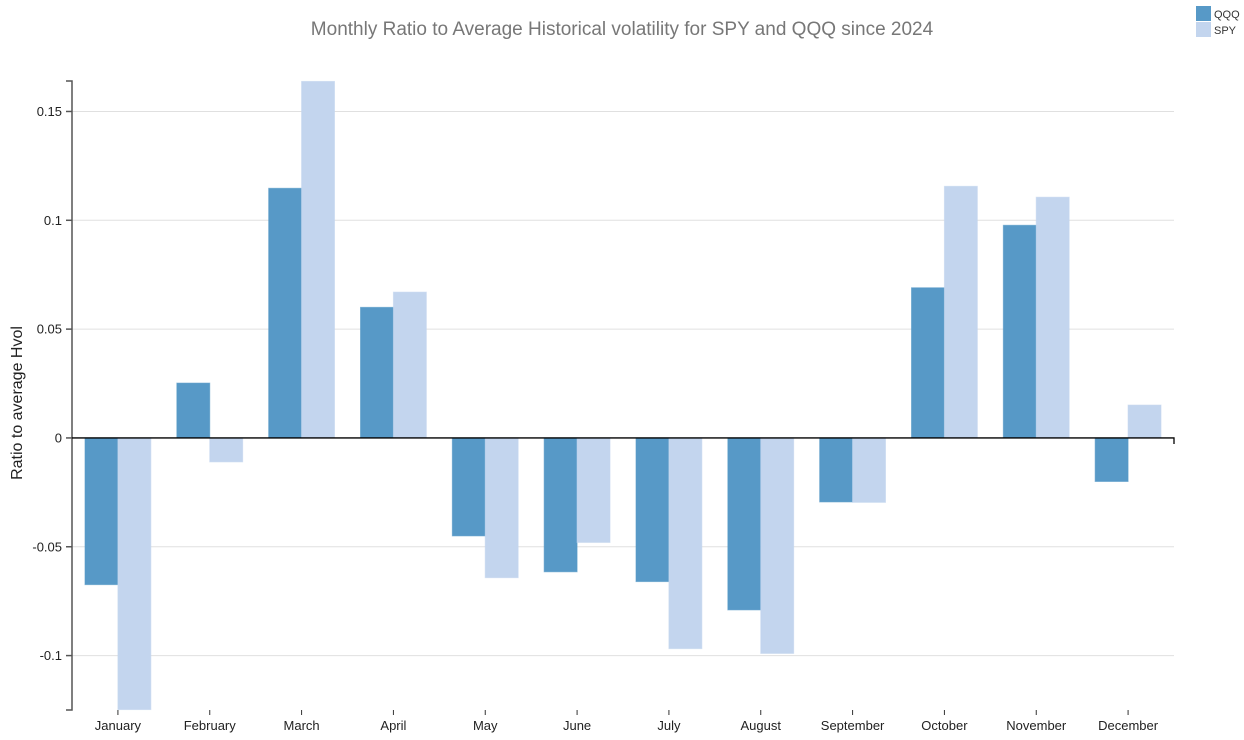 This screenshot has height=740, width=1244. Describe the element at coordinates (928, 363) in the screenshot. I see `bar-qqq-october` at that location.